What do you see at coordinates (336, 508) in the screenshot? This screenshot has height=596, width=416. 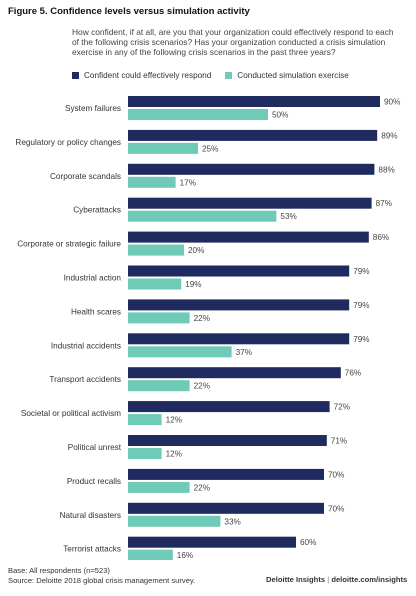 I see `value-label-confident-natural-disasters: 70%` at bounding box center [336, 508].